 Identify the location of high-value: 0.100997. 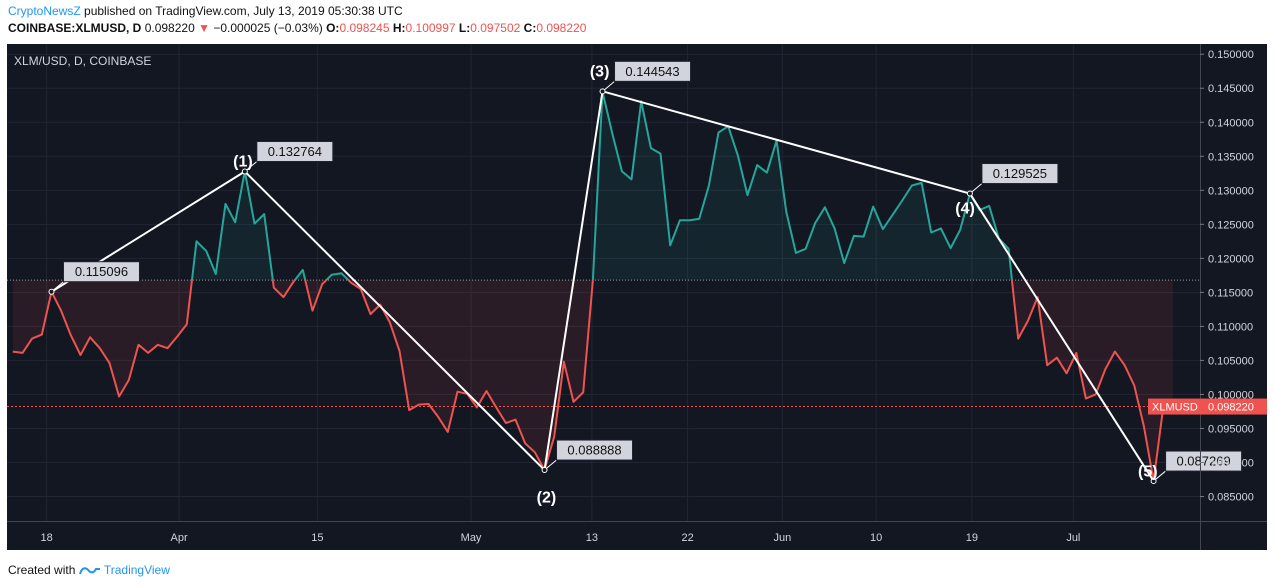
(430, 28).